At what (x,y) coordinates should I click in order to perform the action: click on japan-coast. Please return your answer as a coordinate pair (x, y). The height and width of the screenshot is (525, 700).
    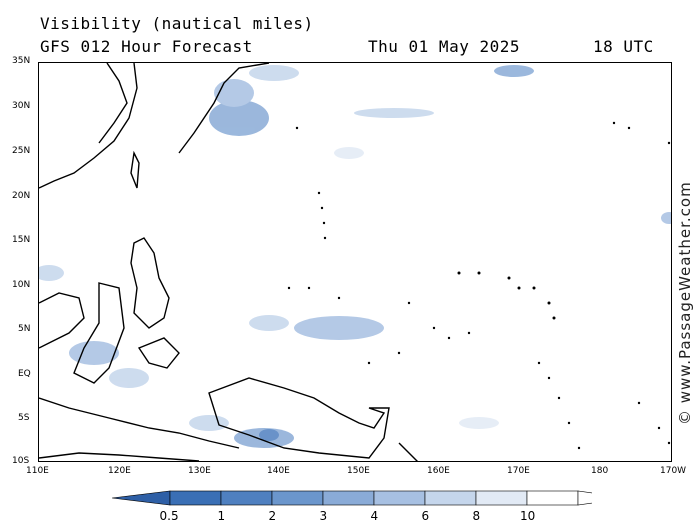
    Looking at the image, I should click on (224, 108).